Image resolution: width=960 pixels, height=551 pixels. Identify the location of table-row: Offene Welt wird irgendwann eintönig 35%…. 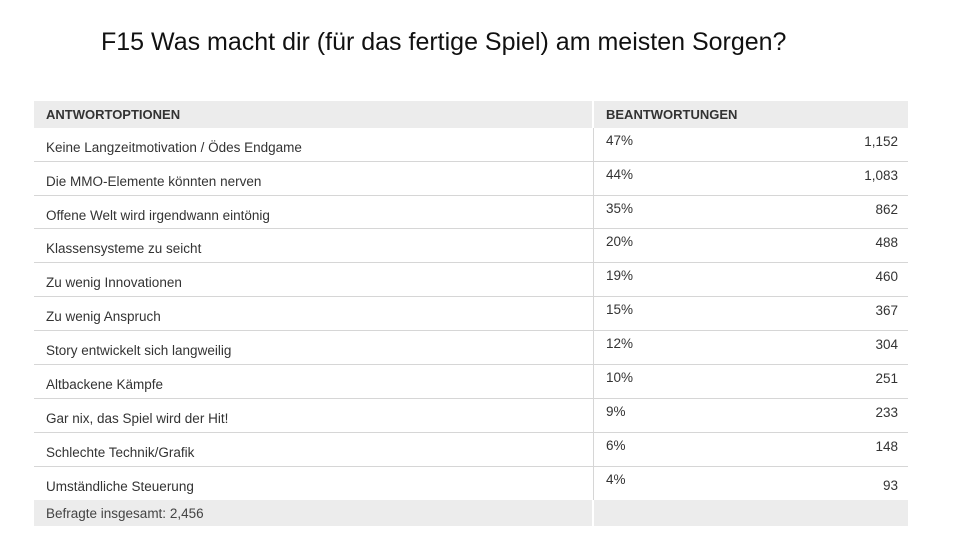
(471, 212).